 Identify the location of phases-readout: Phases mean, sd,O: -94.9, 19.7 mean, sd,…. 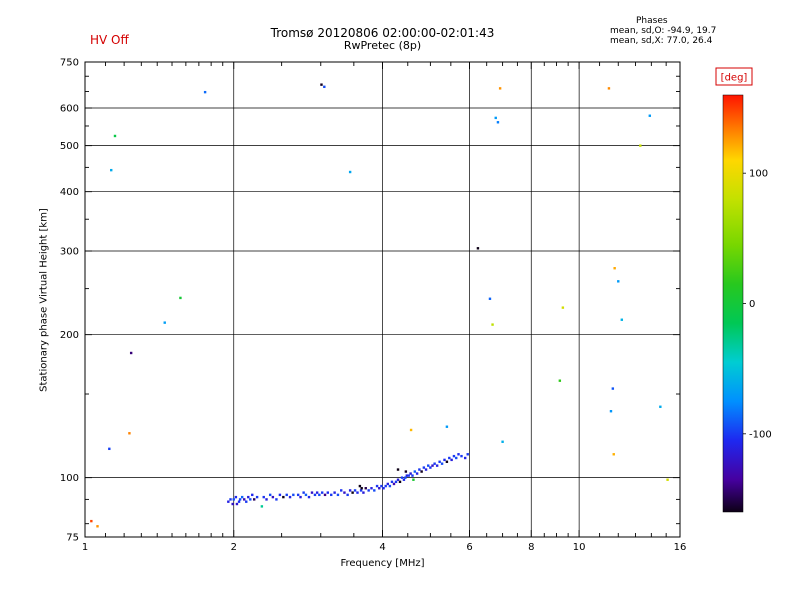
(663, 31).